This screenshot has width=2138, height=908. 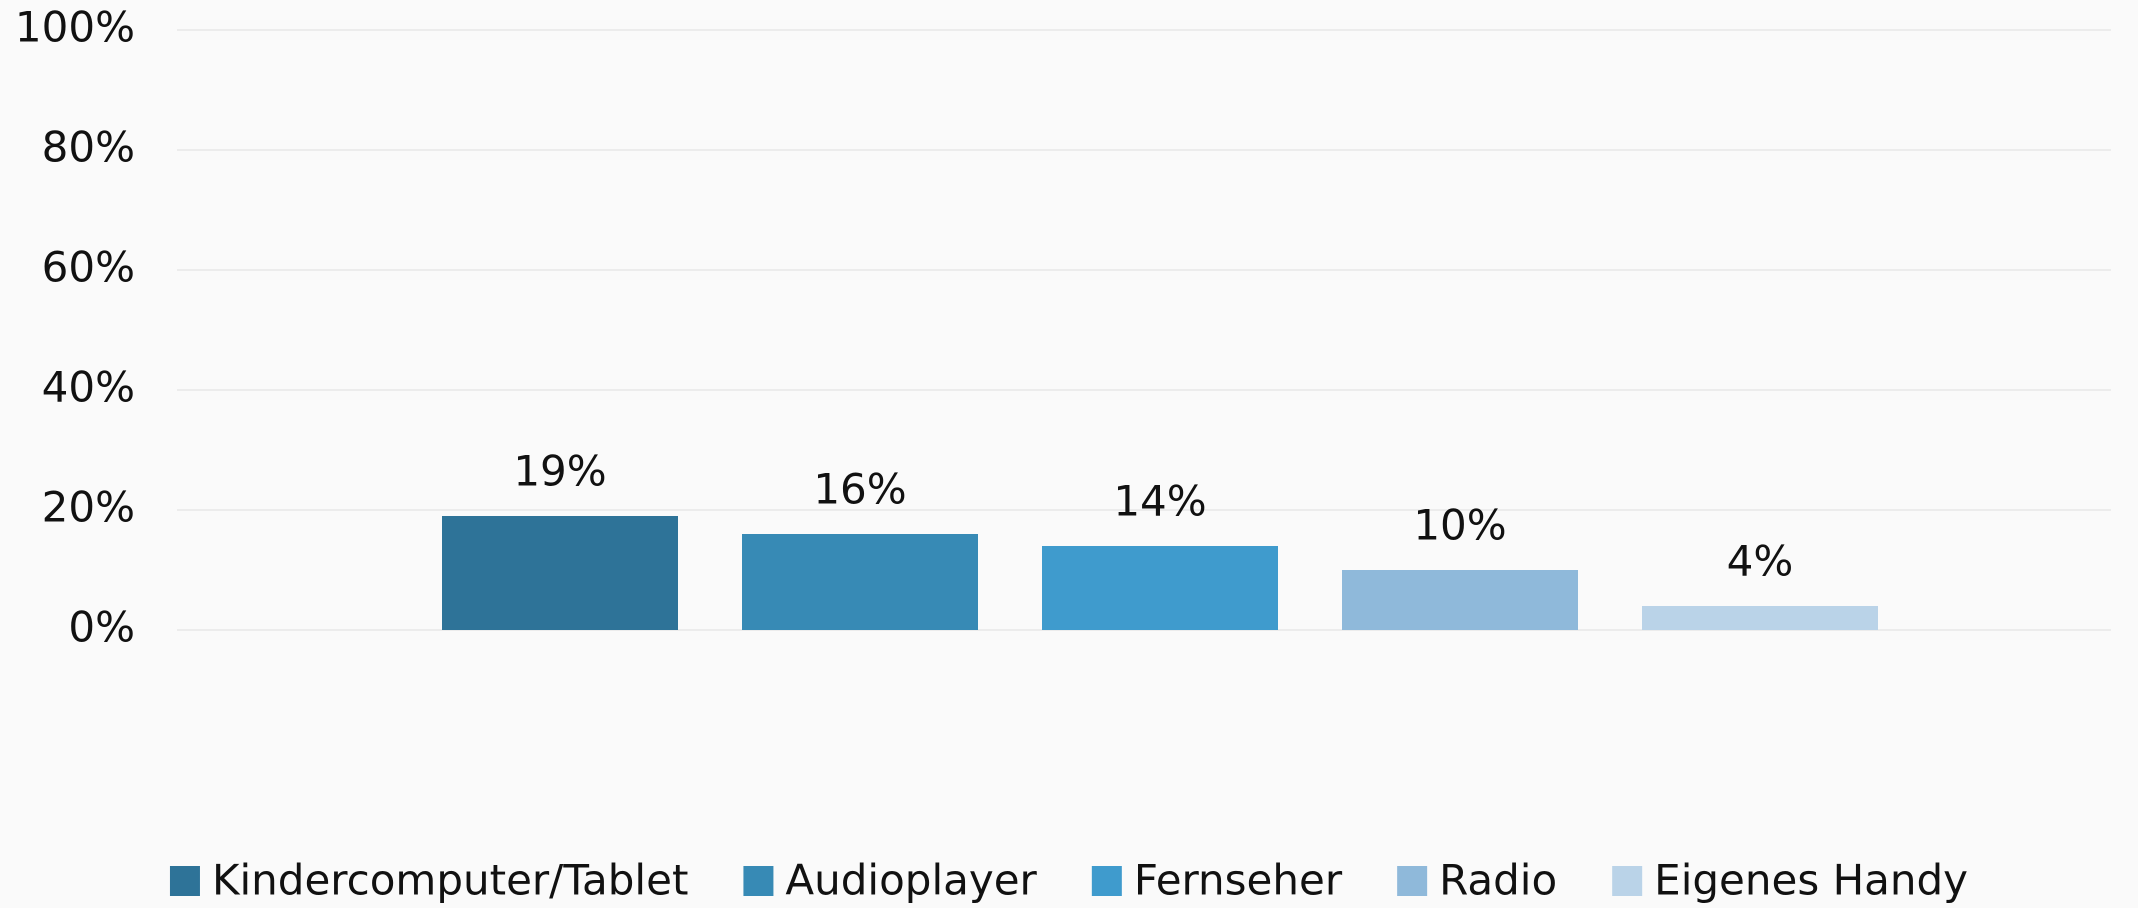 I want to click on legend-label: Eigenes Handy, so click(x=1811, y=880).